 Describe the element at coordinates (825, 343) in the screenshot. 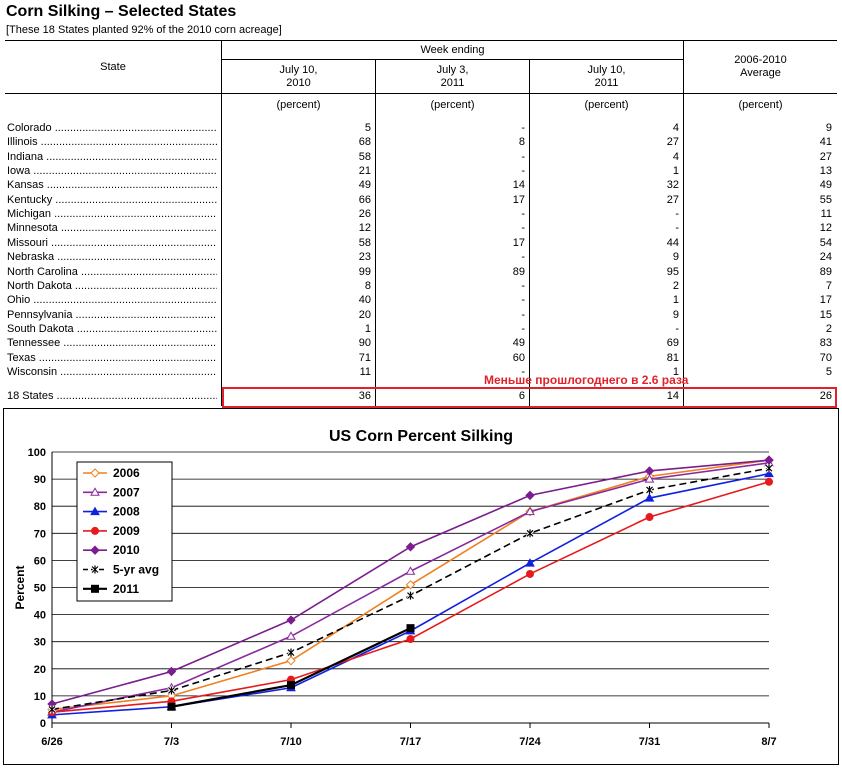

I see `table-row-cell: 83` at that location.